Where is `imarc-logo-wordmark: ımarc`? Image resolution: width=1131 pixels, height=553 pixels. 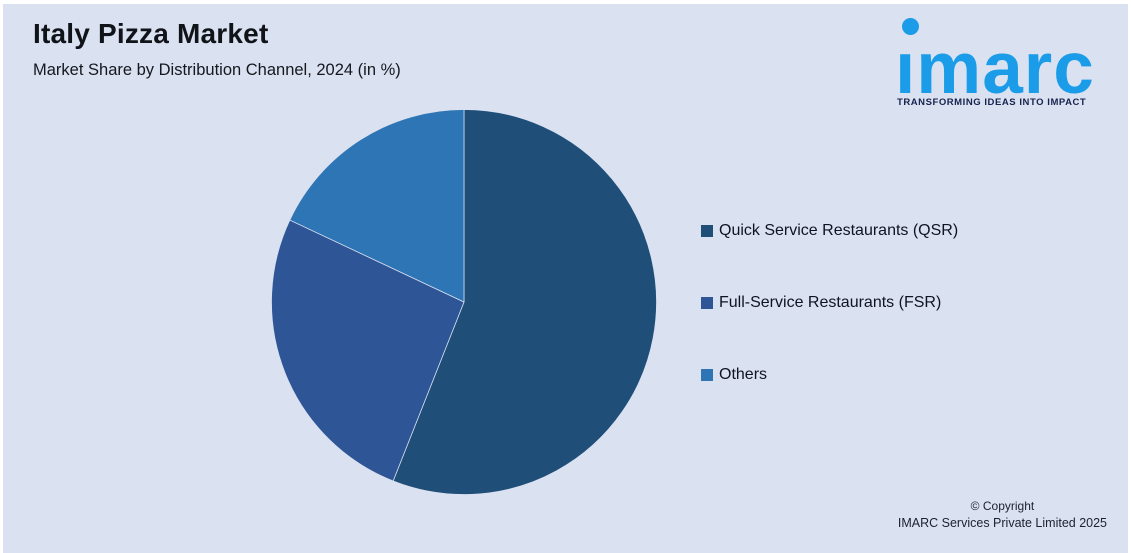
imarc-logo-wordmark: ımarc is located at coordinates (1005, 59).